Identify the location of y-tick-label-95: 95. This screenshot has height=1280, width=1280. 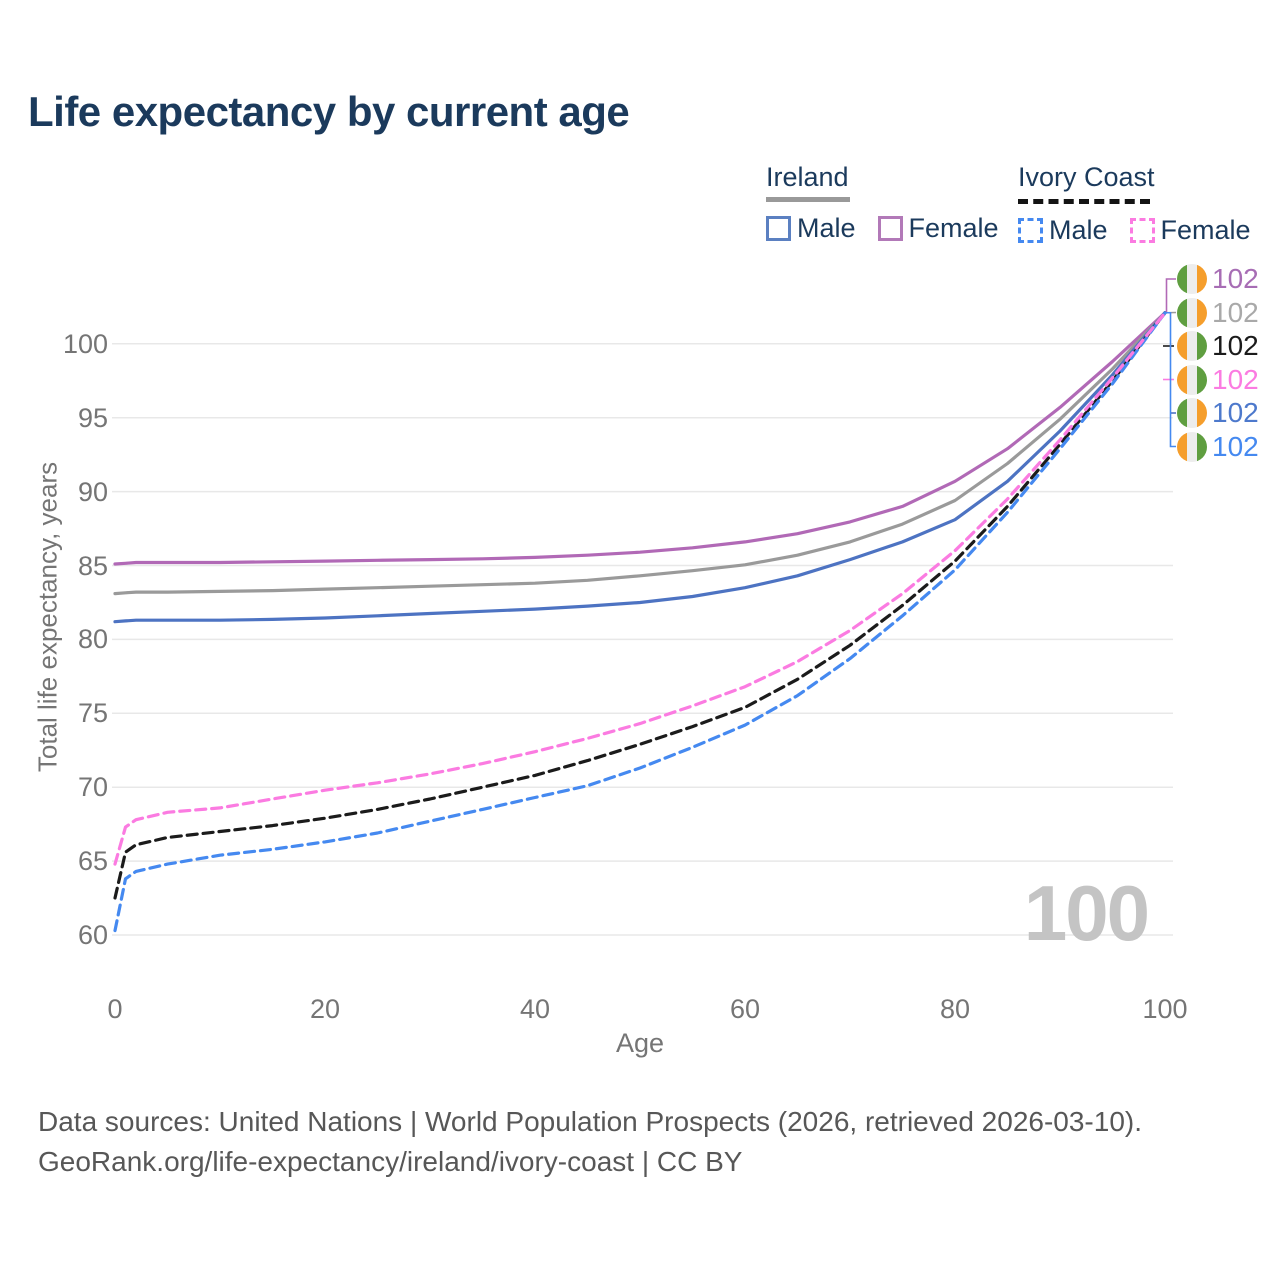
(92, 417).